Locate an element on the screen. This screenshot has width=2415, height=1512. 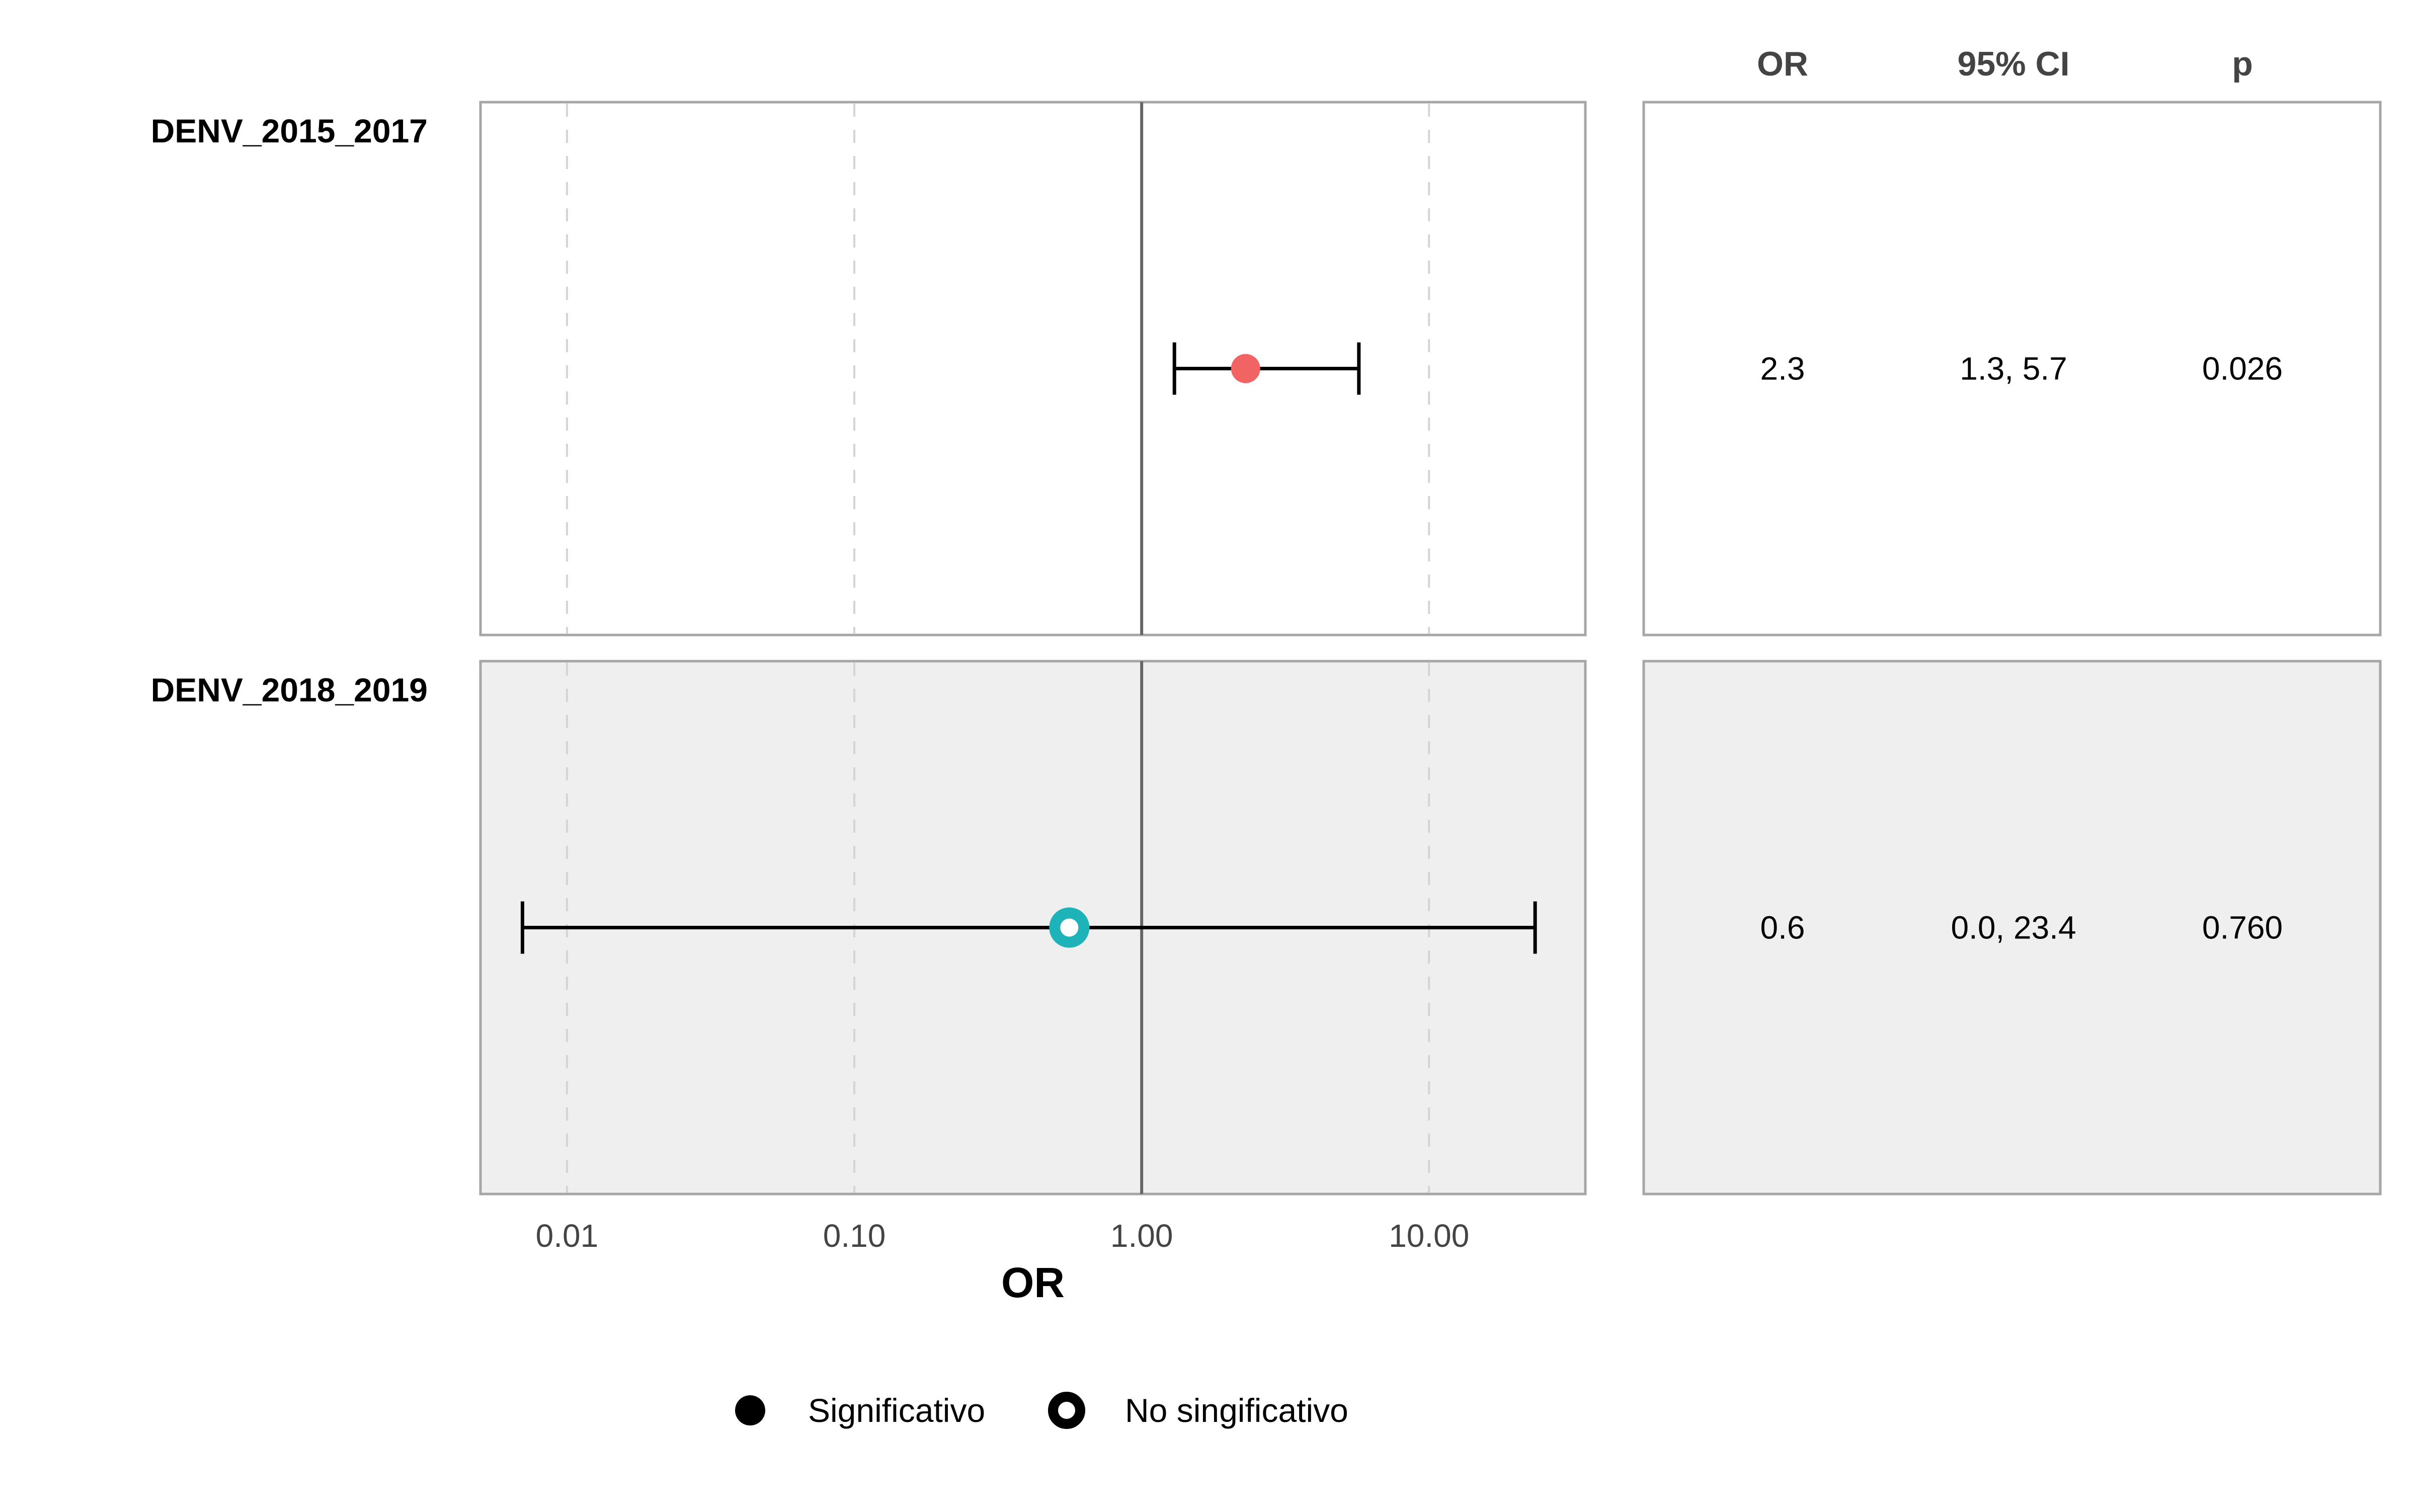
table-ci-value: 0.0, 23.4 is located at coordinates (2014, 928).